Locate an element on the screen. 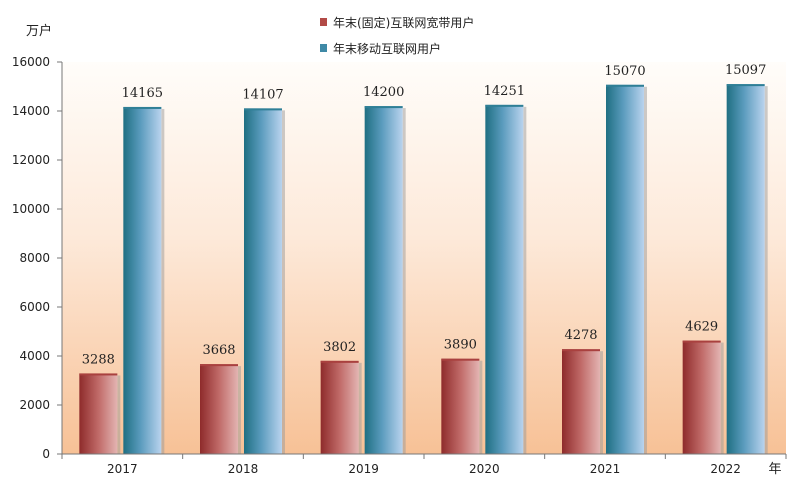  legend-item-mobile: 年末移动互联网用户 is located at coordinates (397, 48).